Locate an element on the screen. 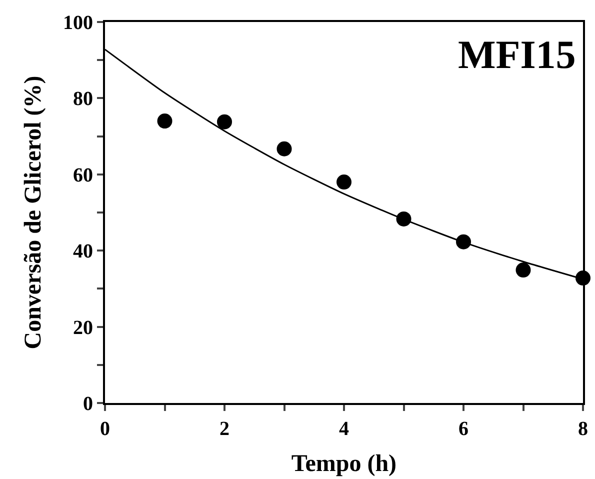 This screenshot has height=479, width=595. x-tick-label: 0 is located at coordinates (105, 429).